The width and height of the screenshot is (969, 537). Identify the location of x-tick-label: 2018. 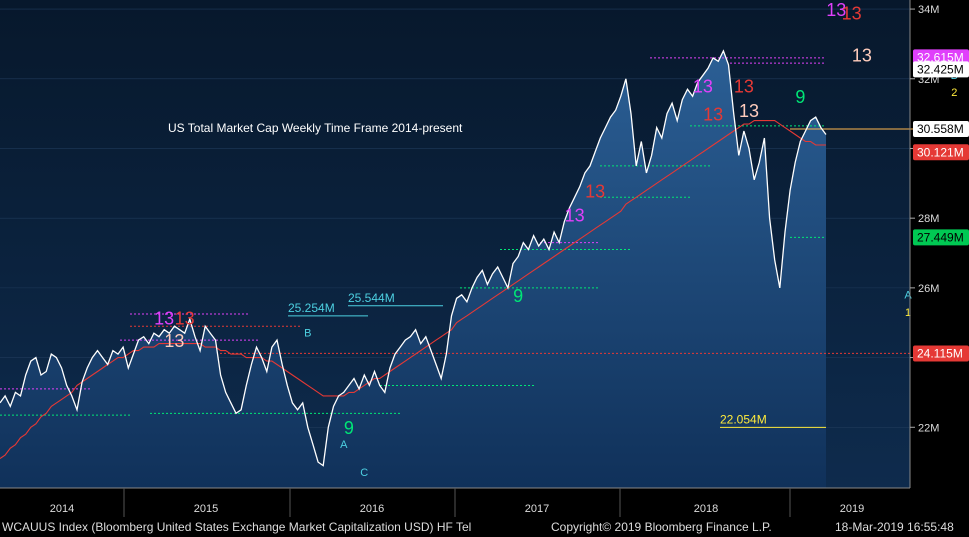
(706, 509).